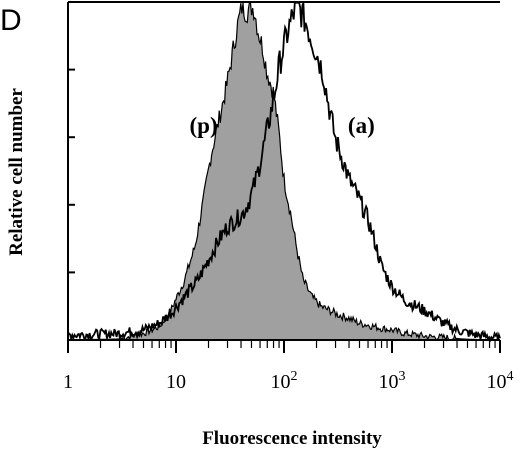 The image size is (520, 450). What do you see at coordinates (176, 382) in the screenshot?
I see `x-tick-label: 10` at bounding box center [176, 382].